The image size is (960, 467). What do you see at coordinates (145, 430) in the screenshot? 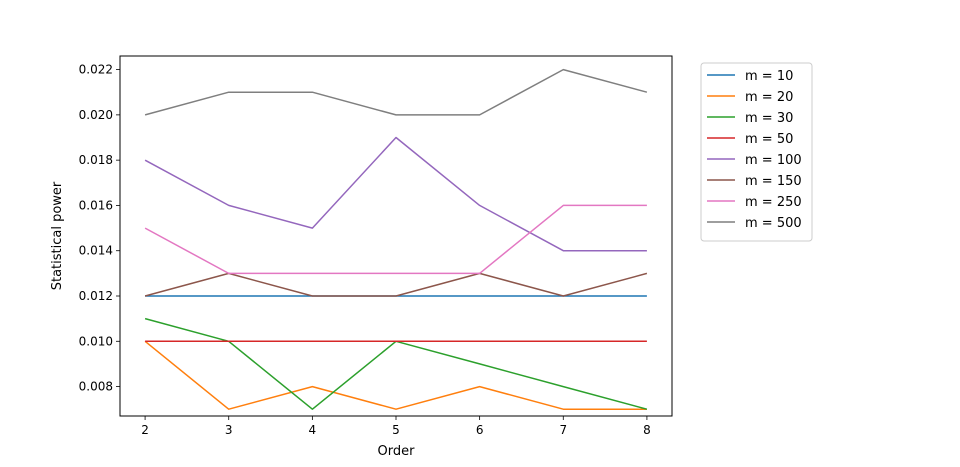
I see `x-tick-label: 2` at bounding box center [145, 430].